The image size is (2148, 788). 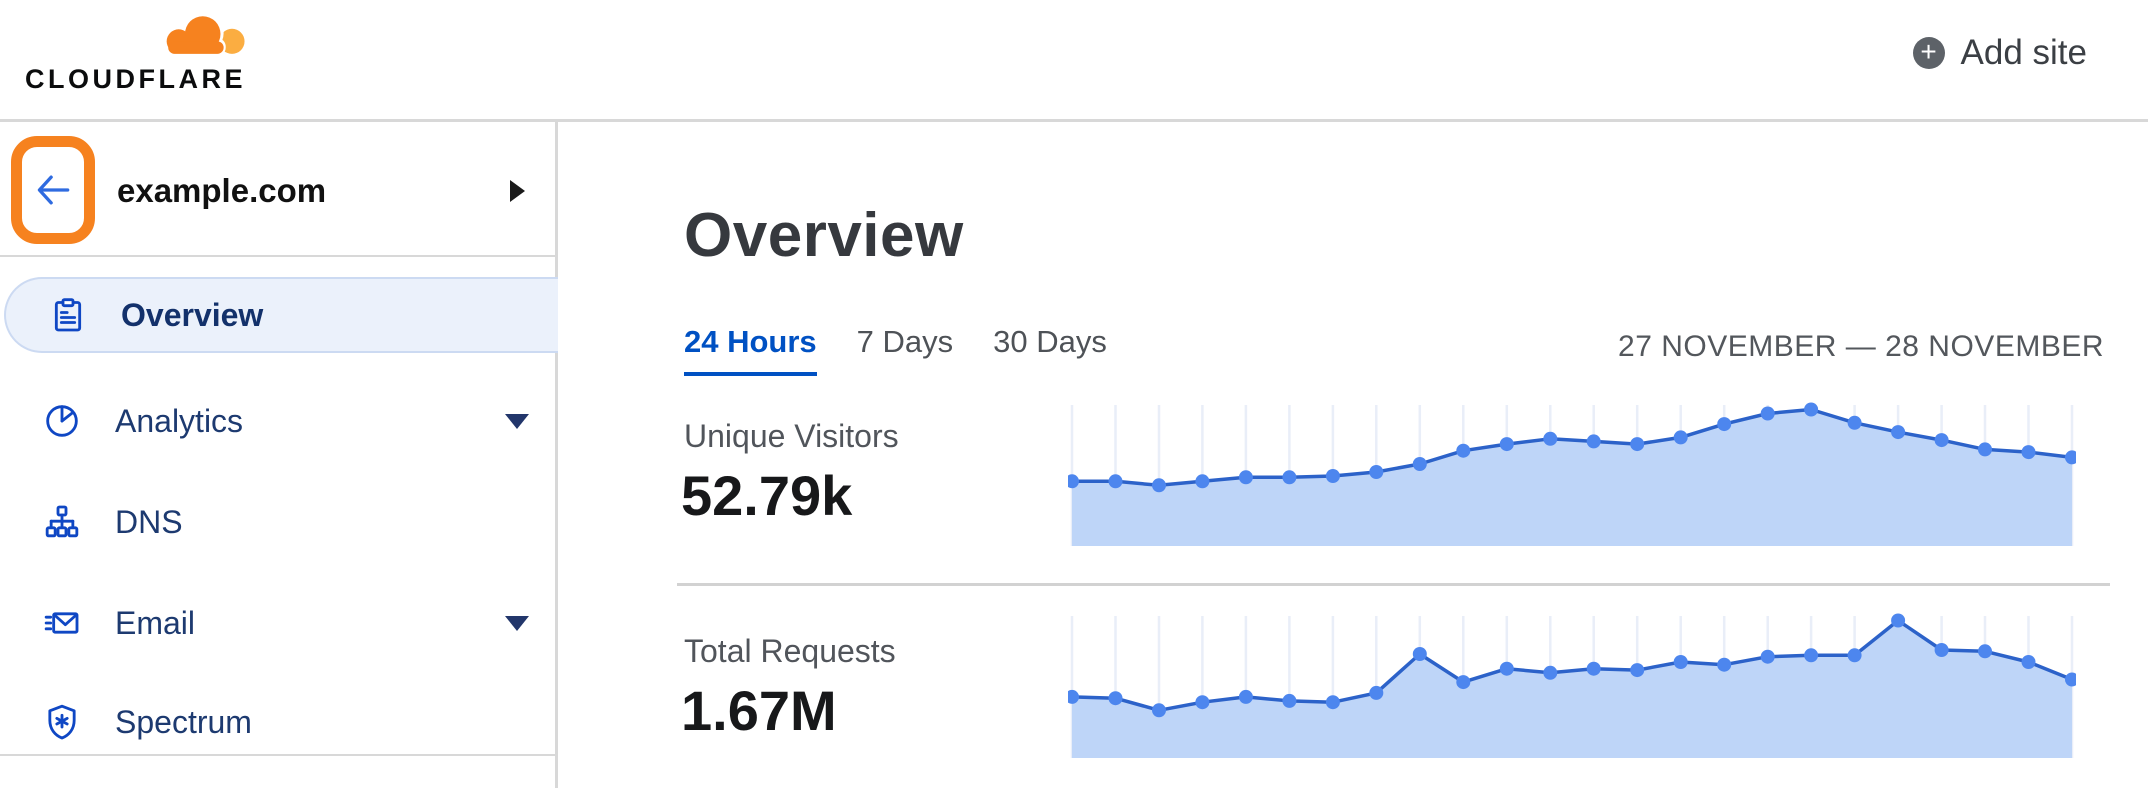 What do you see at coordinates (279, 522) in the screenshot?
I see `sidebar-item-dns: DNS` at bounding box center [279, 522].